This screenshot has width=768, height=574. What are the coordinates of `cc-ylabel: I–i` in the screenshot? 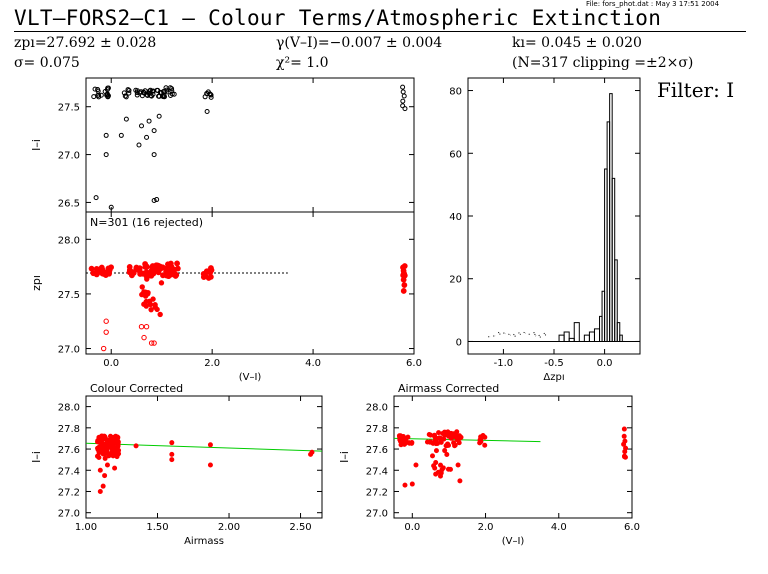 It's located at (36, 457).